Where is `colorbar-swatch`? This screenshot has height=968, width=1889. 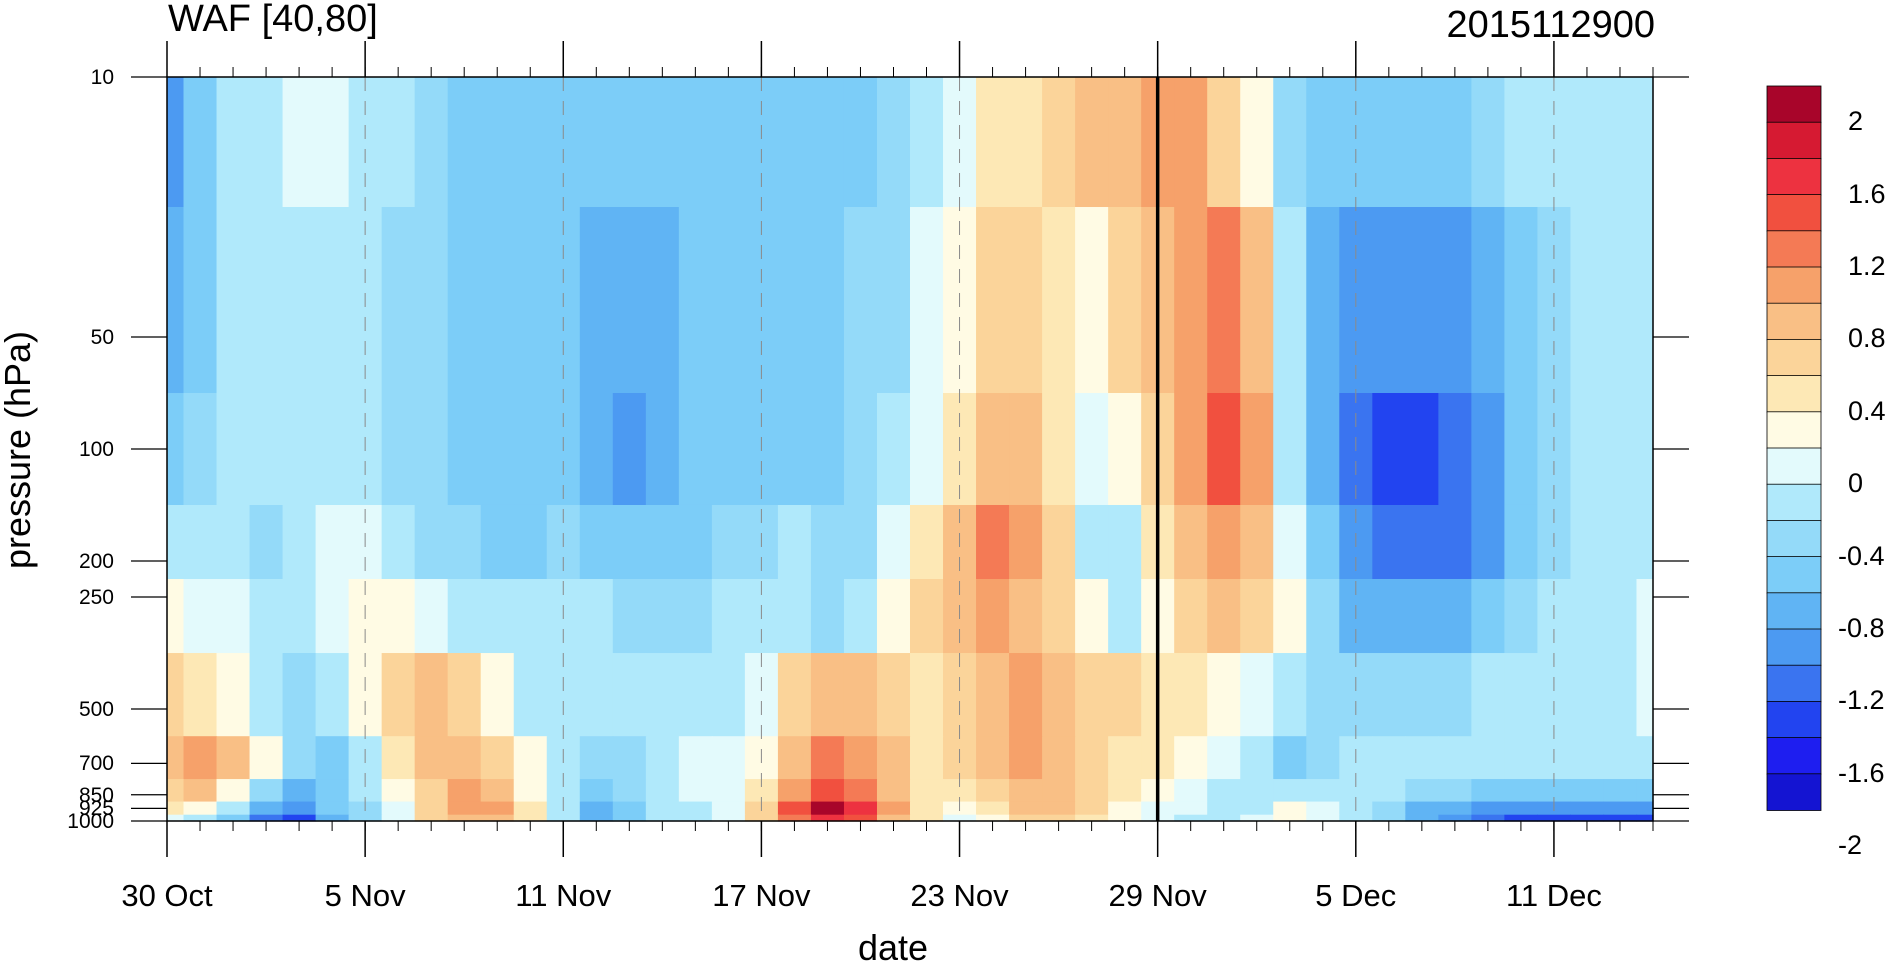
colorbar-swatch is located at coordinates (1794, 683).